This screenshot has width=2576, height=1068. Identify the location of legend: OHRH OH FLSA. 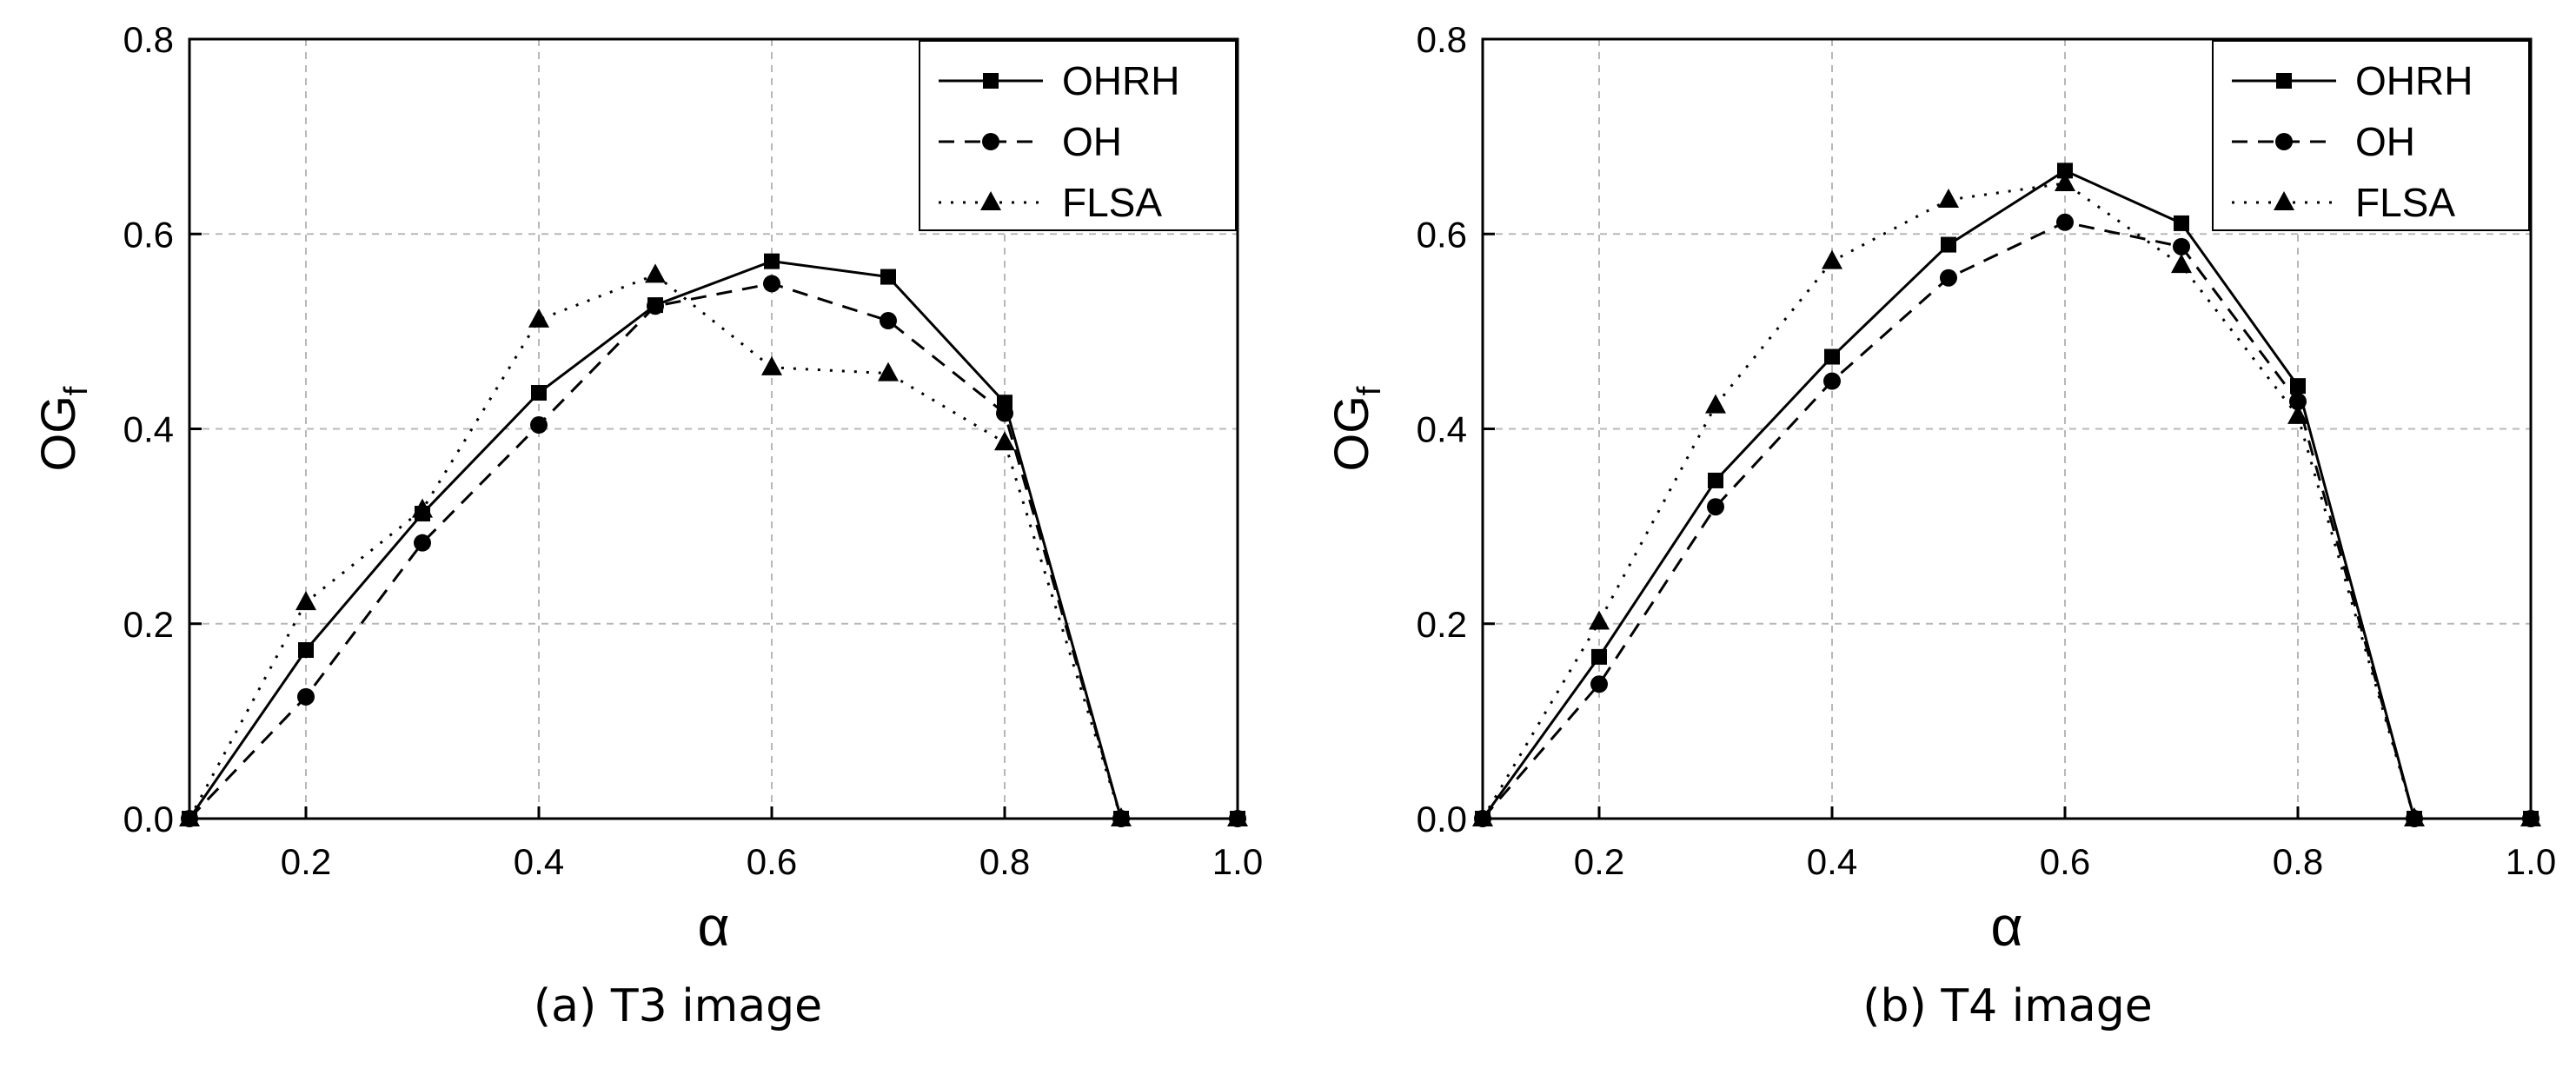
(1078, 135).